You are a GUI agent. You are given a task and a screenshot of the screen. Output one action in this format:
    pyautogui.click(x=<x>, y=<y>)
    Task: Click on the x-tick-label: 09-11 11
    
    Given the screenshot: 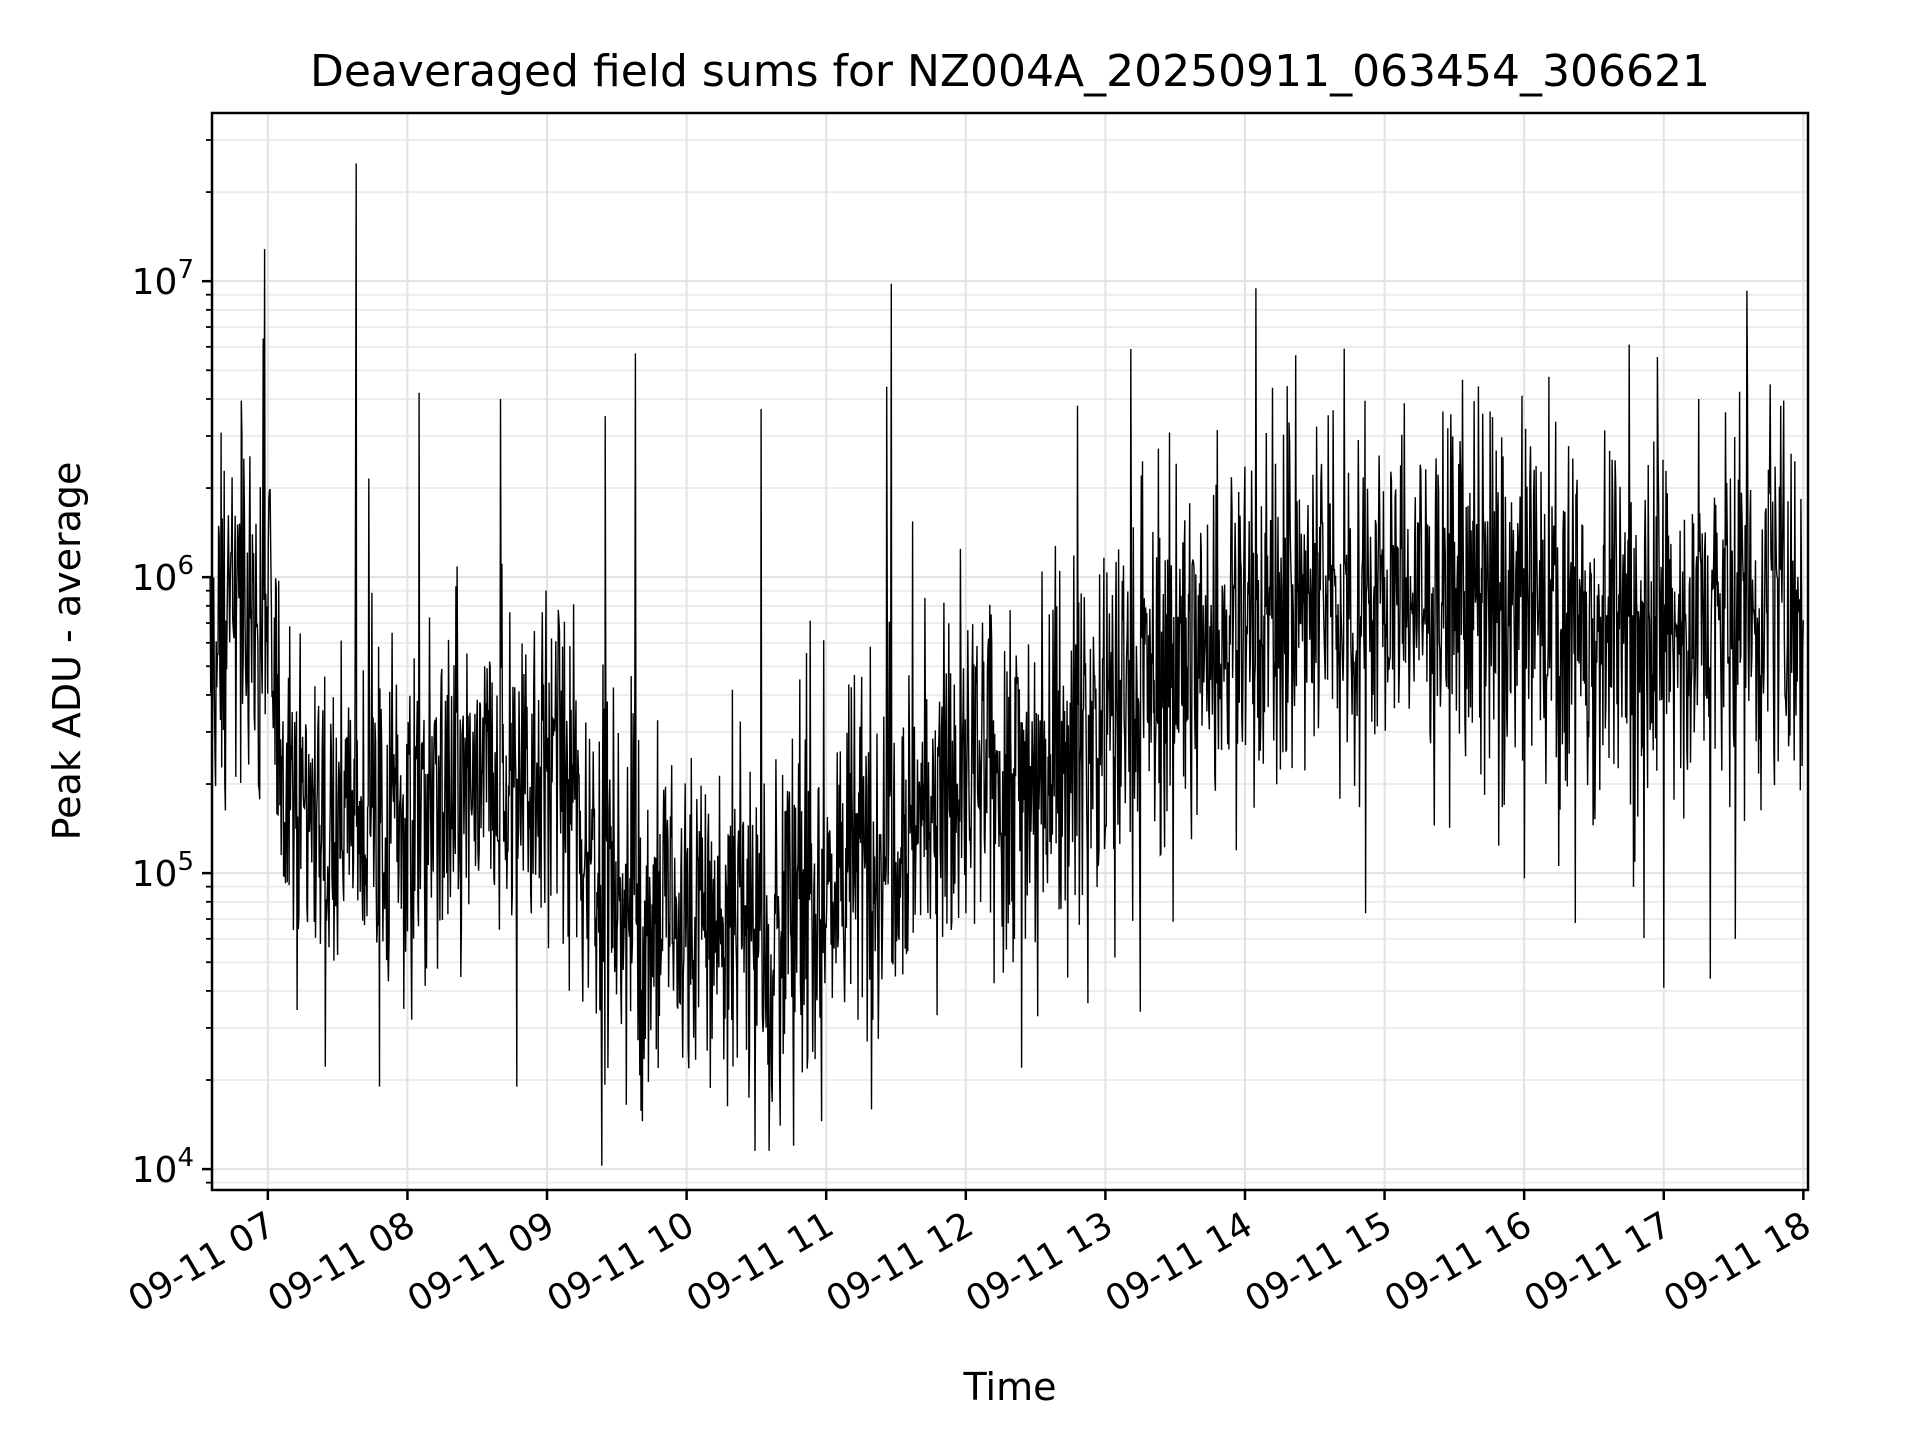 What is the action you would take?
    pyautogui.click(x=760, y=1262)
    